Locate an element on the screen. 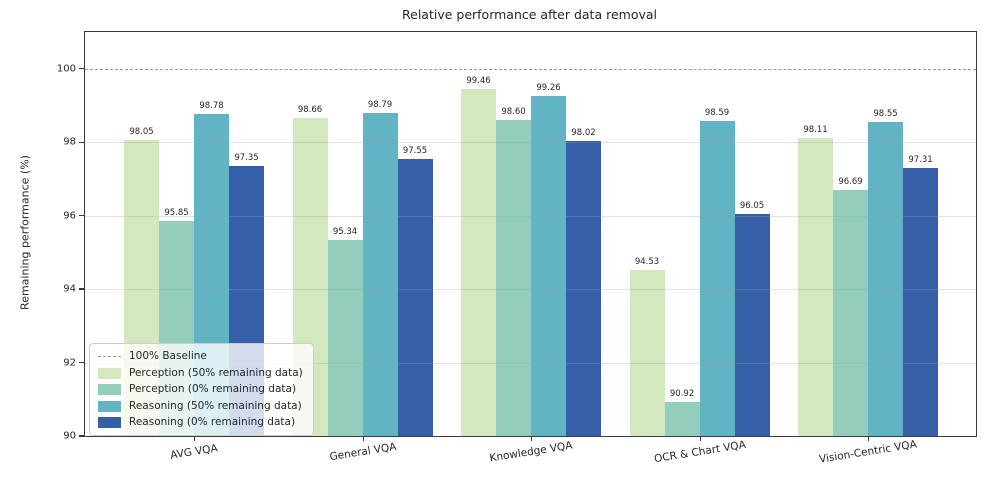 This screenshot has width=986, height=480. legend-item: Perception (0% remaining data) is located at coordinates (200, 389).